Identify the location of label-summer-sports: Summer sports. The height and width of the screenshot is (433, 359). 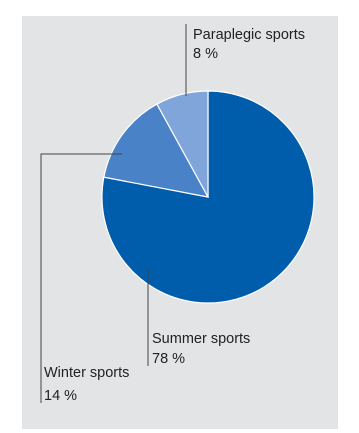
(201, 339).